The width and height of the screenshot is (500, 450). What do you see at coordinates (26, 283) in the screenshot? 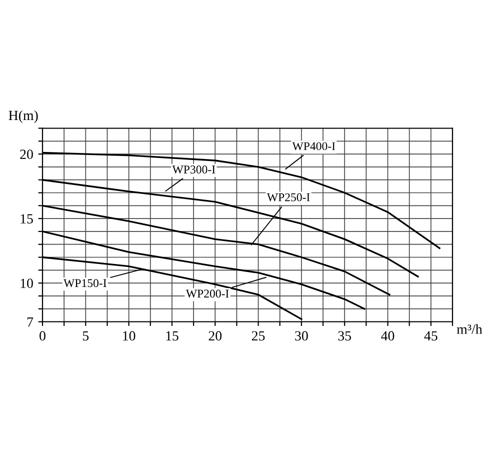
I see `y-tick-label: 10` at bounding box center [26, 283].